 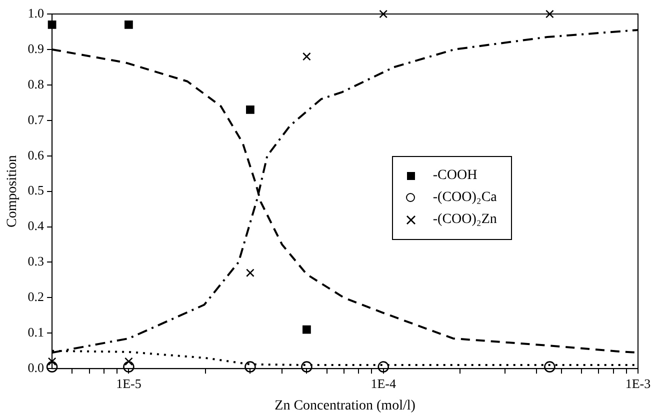 I want to click on x-tick-label: 1E-4, so click(x=383, y=383).